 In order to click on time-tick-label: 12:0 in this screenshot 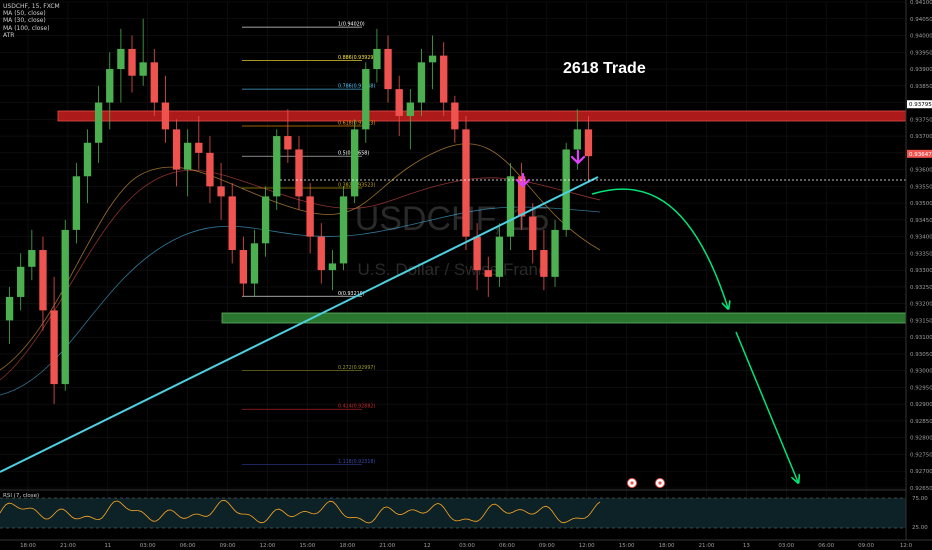, I will do `click(906, 546)`.